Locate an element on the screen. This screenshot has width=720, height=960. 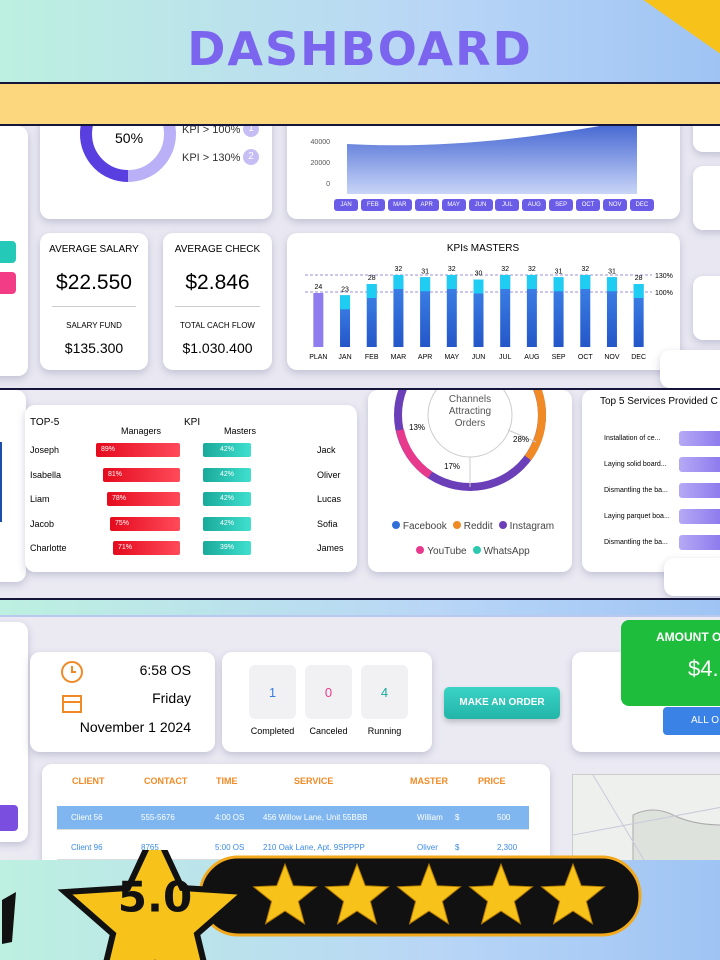
card-title: Top 5 Services Provided C is located at coordinates (659, 401).